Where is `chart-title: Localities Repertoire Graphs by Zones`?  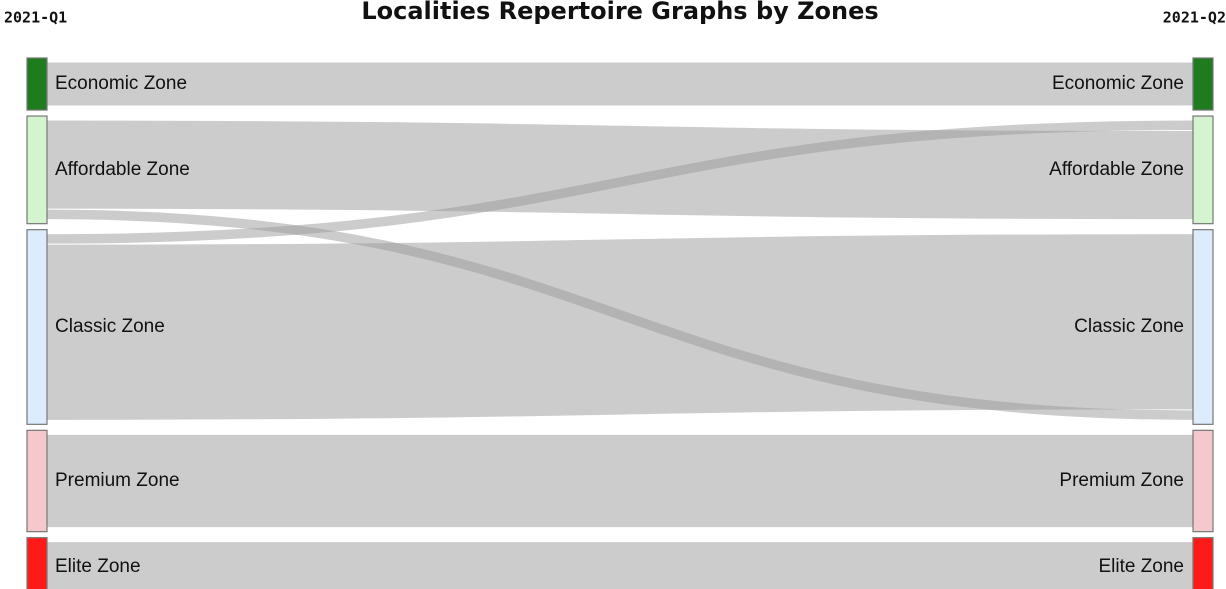 chart-title: Localities Repertoire Graphs by Zones is located at coordinates (619, 12).